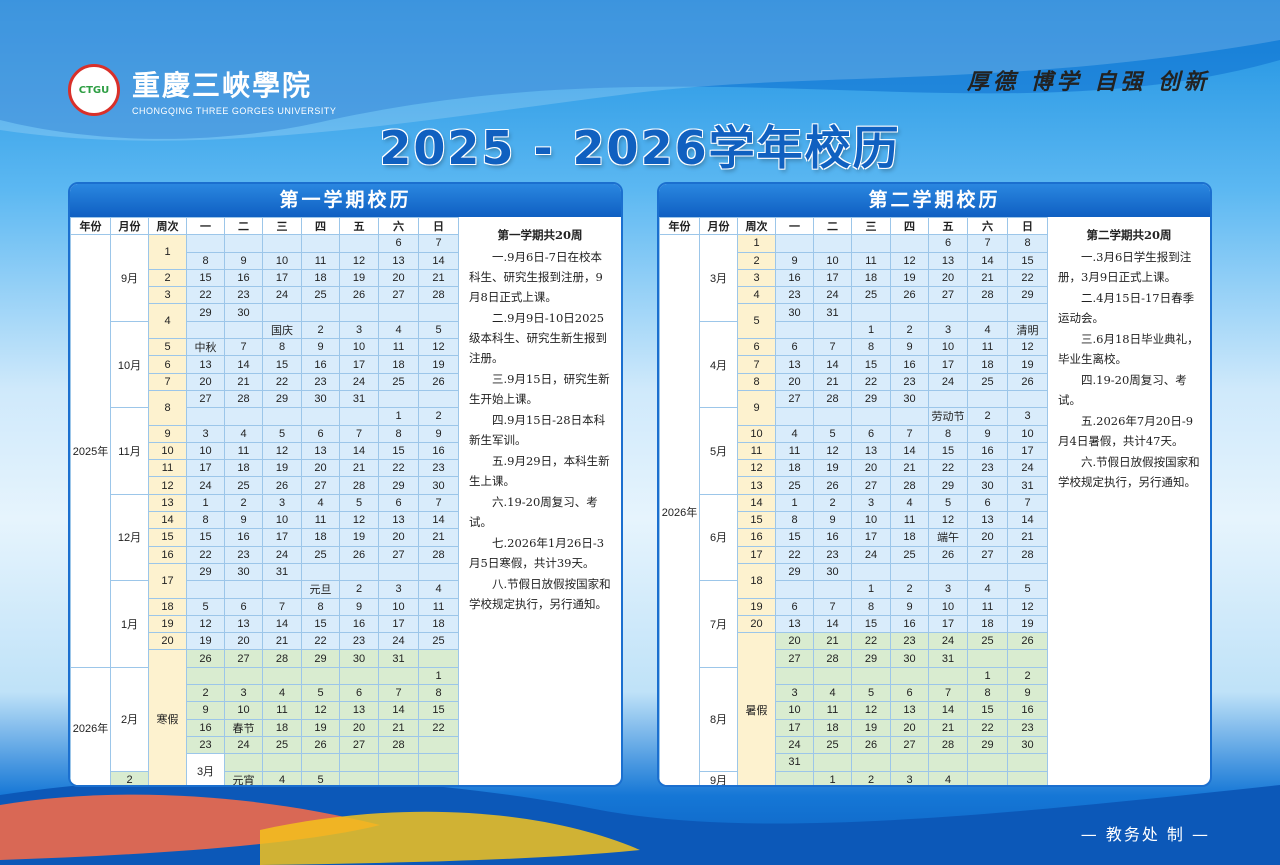 This screenshot has height=865, width=1280. What do you see at coordinates (537, 553) in the screenshot?
I see `note-item: 七.2026年1月26日-3月5日寒假，共计39天。` at bounding box center [537, 553].